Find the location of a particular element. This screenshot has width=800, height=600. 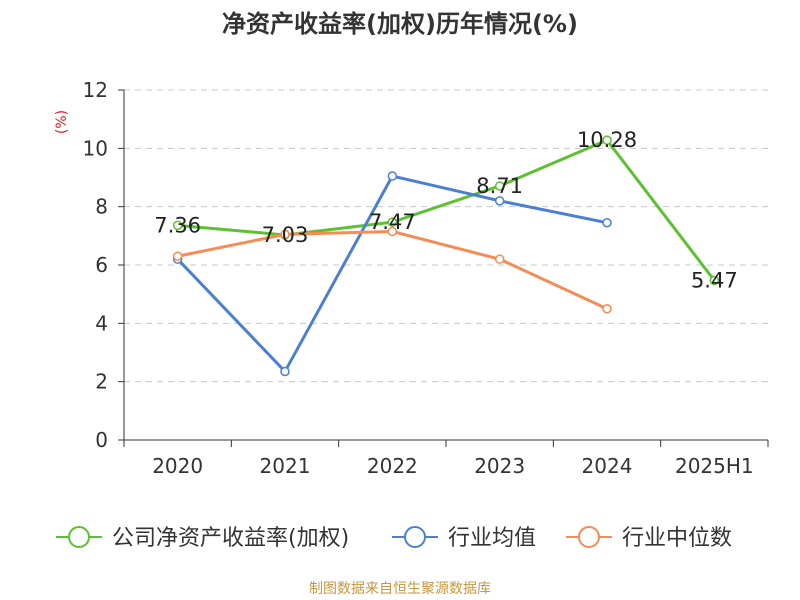

legend-label: 行业均值 is located at coordinates (492, 538).